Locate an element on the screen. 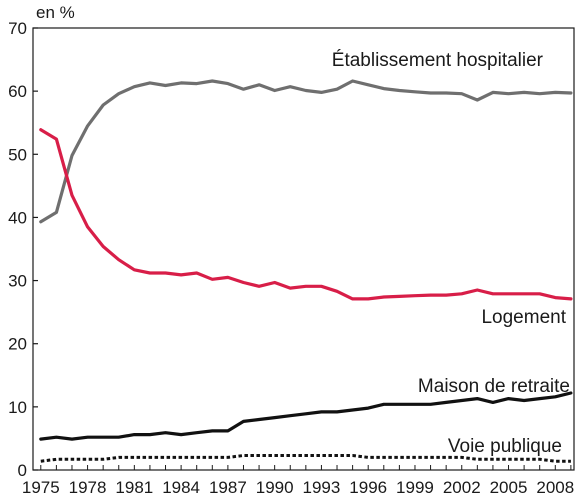 The width and height of the screenshot is (578, 500). series-label-voie-publique: Voie publique is located at coordinates (505, 446).